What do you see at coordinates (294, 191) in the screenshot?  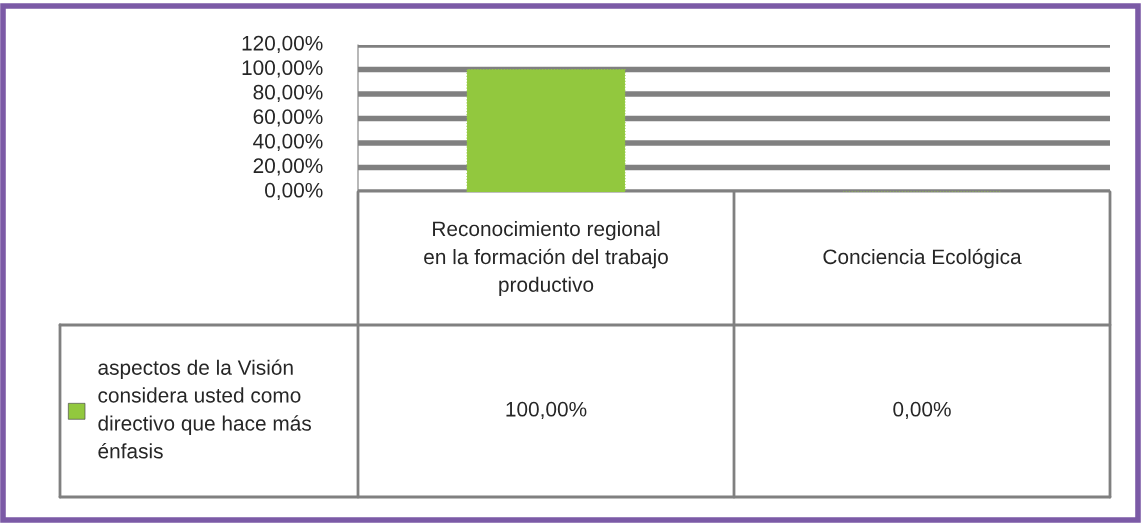 I see `y-tick-label: 0,00%` at bounding box center [294, 191].